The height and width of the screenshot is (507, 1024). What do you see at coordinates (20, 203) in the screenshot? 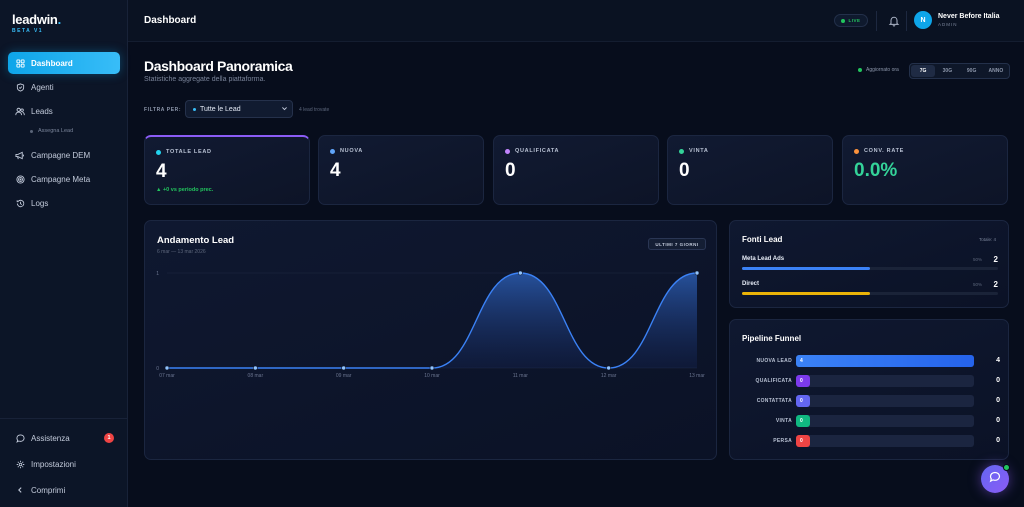
I see `history-icon` at bounding box center [20, 203].